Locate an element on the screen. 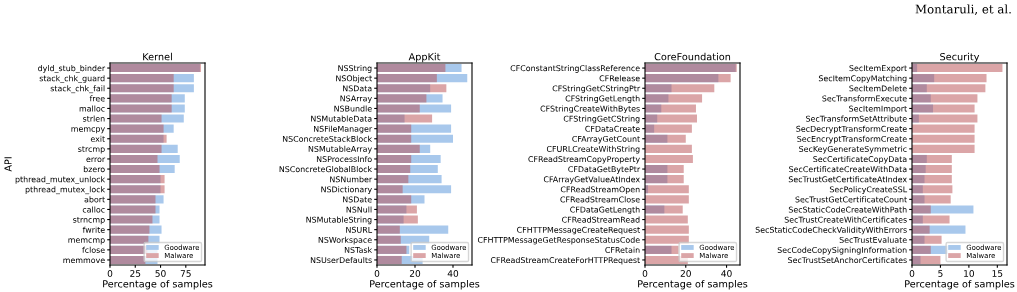  x-tick-label: 15 is located at coordinates (997, 273).